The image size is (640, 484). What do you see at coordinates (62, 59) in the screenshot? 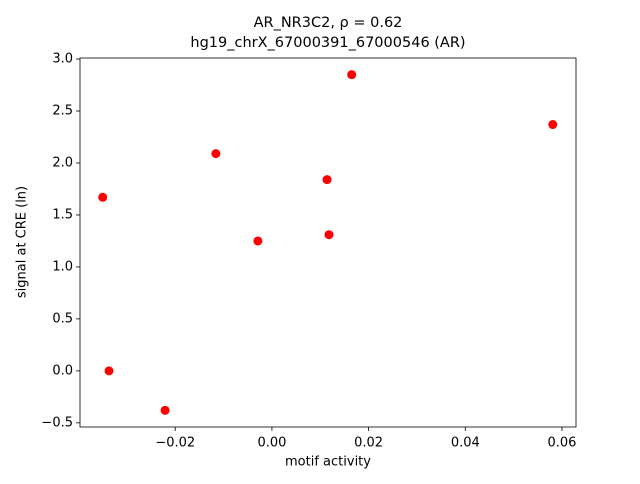
I see `y-tick-label: 3.0` at bounding box center [62, 59].